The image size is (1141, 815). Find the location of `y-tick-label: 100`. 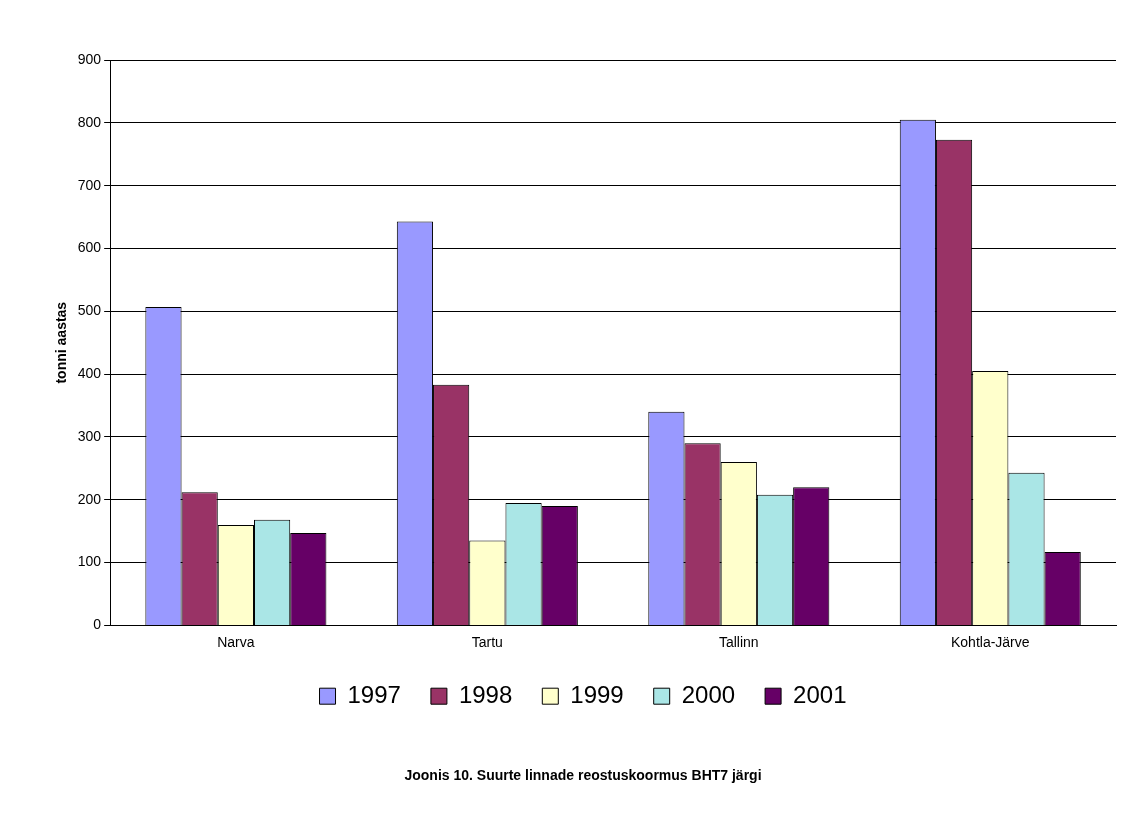

y-tick-label: 100 is located at coordinates (89, 561).